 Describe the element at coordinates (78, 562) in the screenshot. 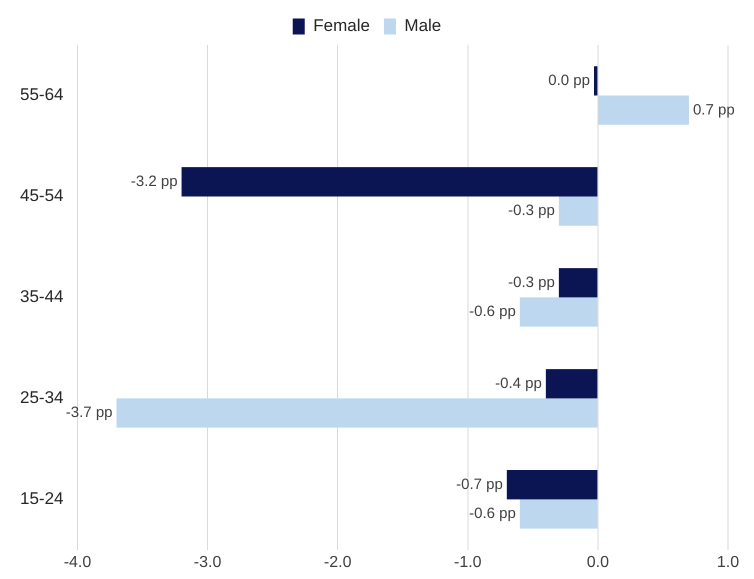

I see `x-tick-label: -4.0` at that location.